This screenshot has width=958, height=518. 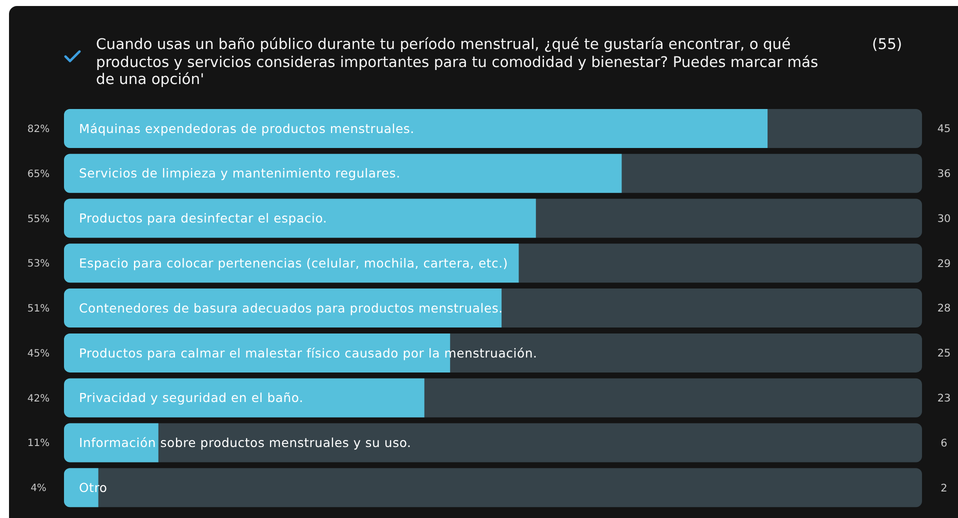 I want to click on text: 25, so click(x=944, y=354).